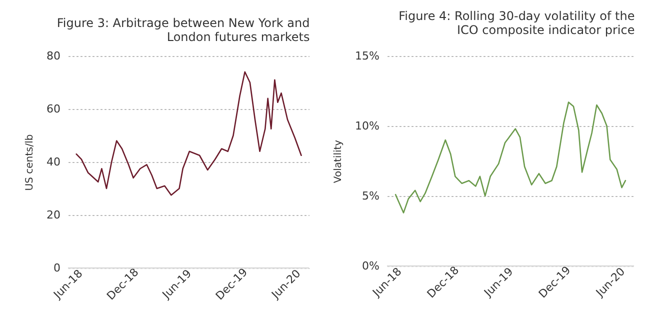  Describe the element at coordinates (367, 126) in the screenshot. I see `y-tick-label: 10%` at that location.